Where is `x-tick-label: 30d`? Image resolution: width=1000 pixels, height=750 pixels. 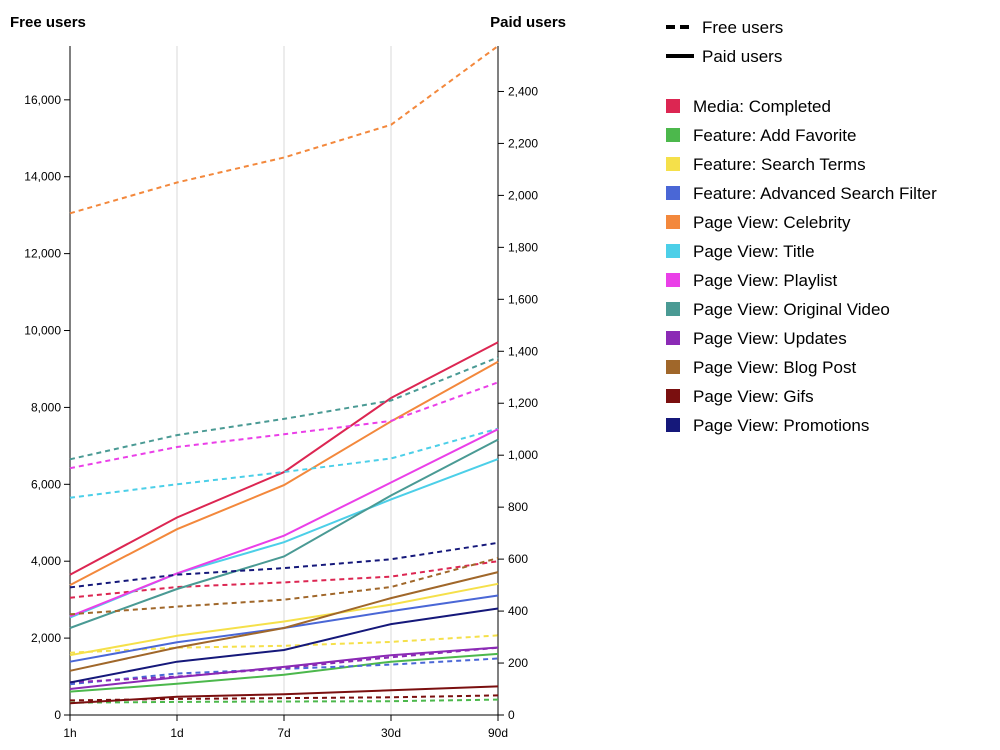 x-tick-label: 30d is located at coordinates (391, 733).